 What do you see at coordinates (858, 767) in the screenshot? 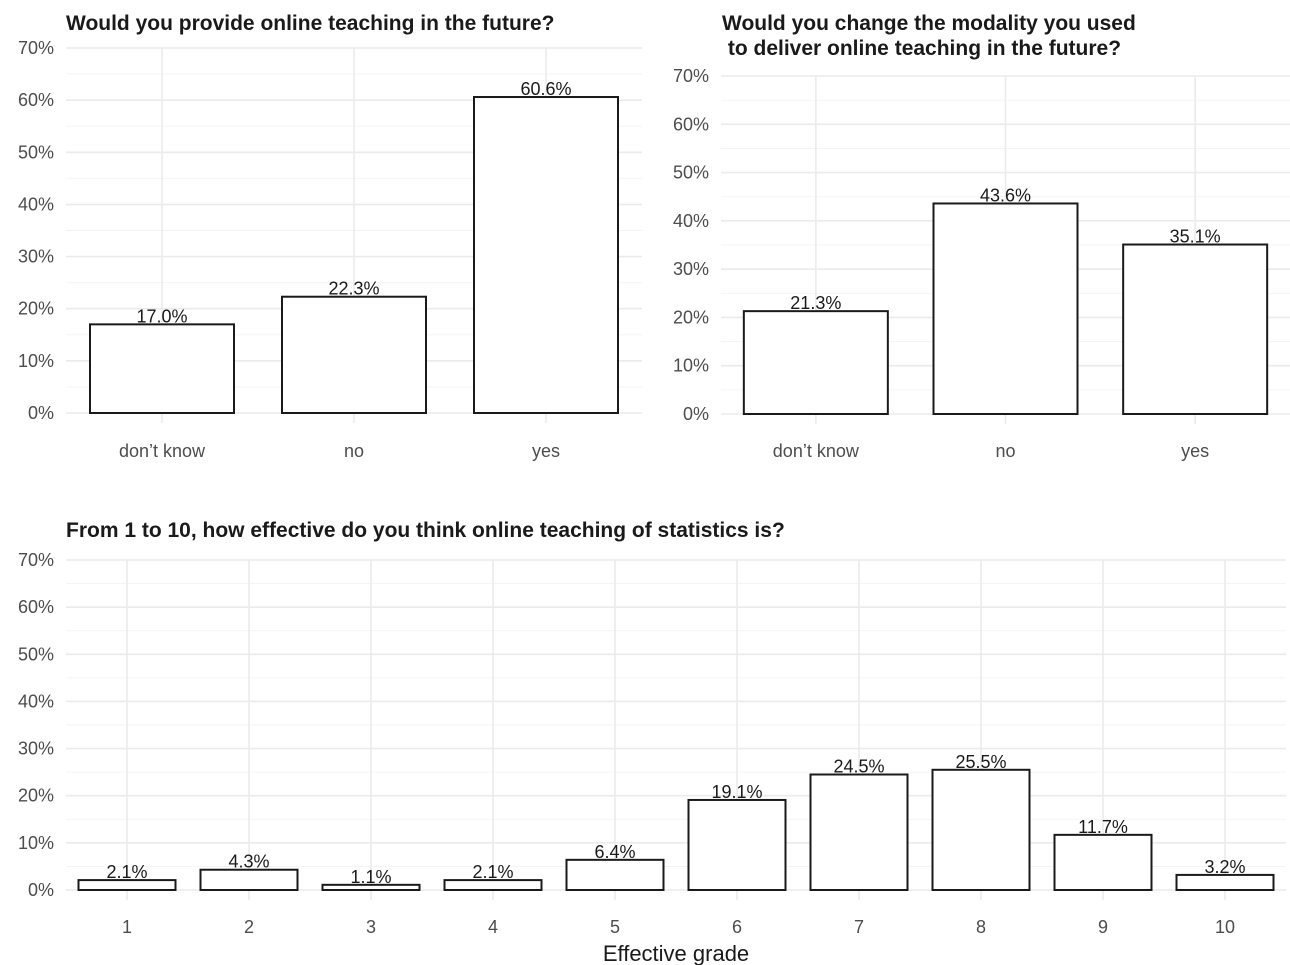
I see `data-label: 24.5%` at bounding box center [858, 767].